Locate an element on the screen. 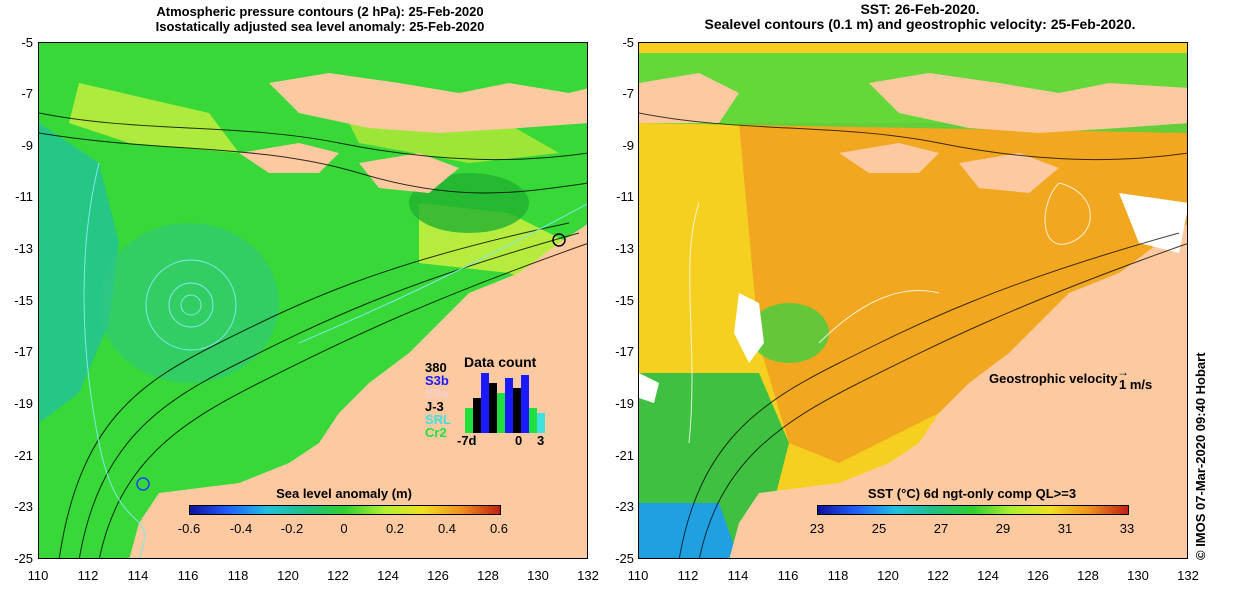  sla-tick-6: 0.4 is located at coordinates (447, 528).